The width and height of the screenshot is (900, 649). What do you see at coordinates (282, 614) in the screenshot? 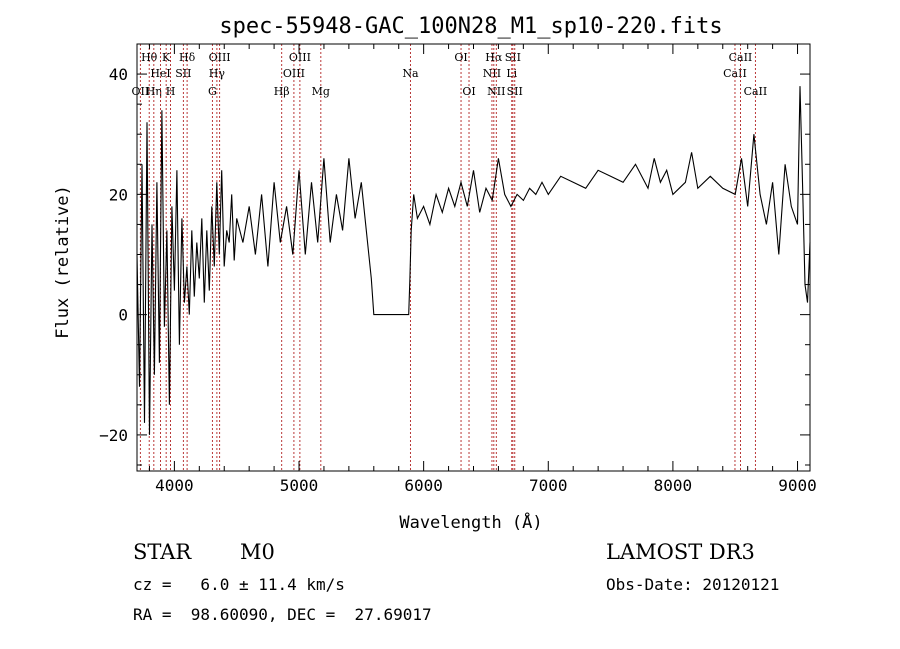
I see `coordinates: RA = 98.60090, DEC = 27.69017` at bounding box center [282, 614].